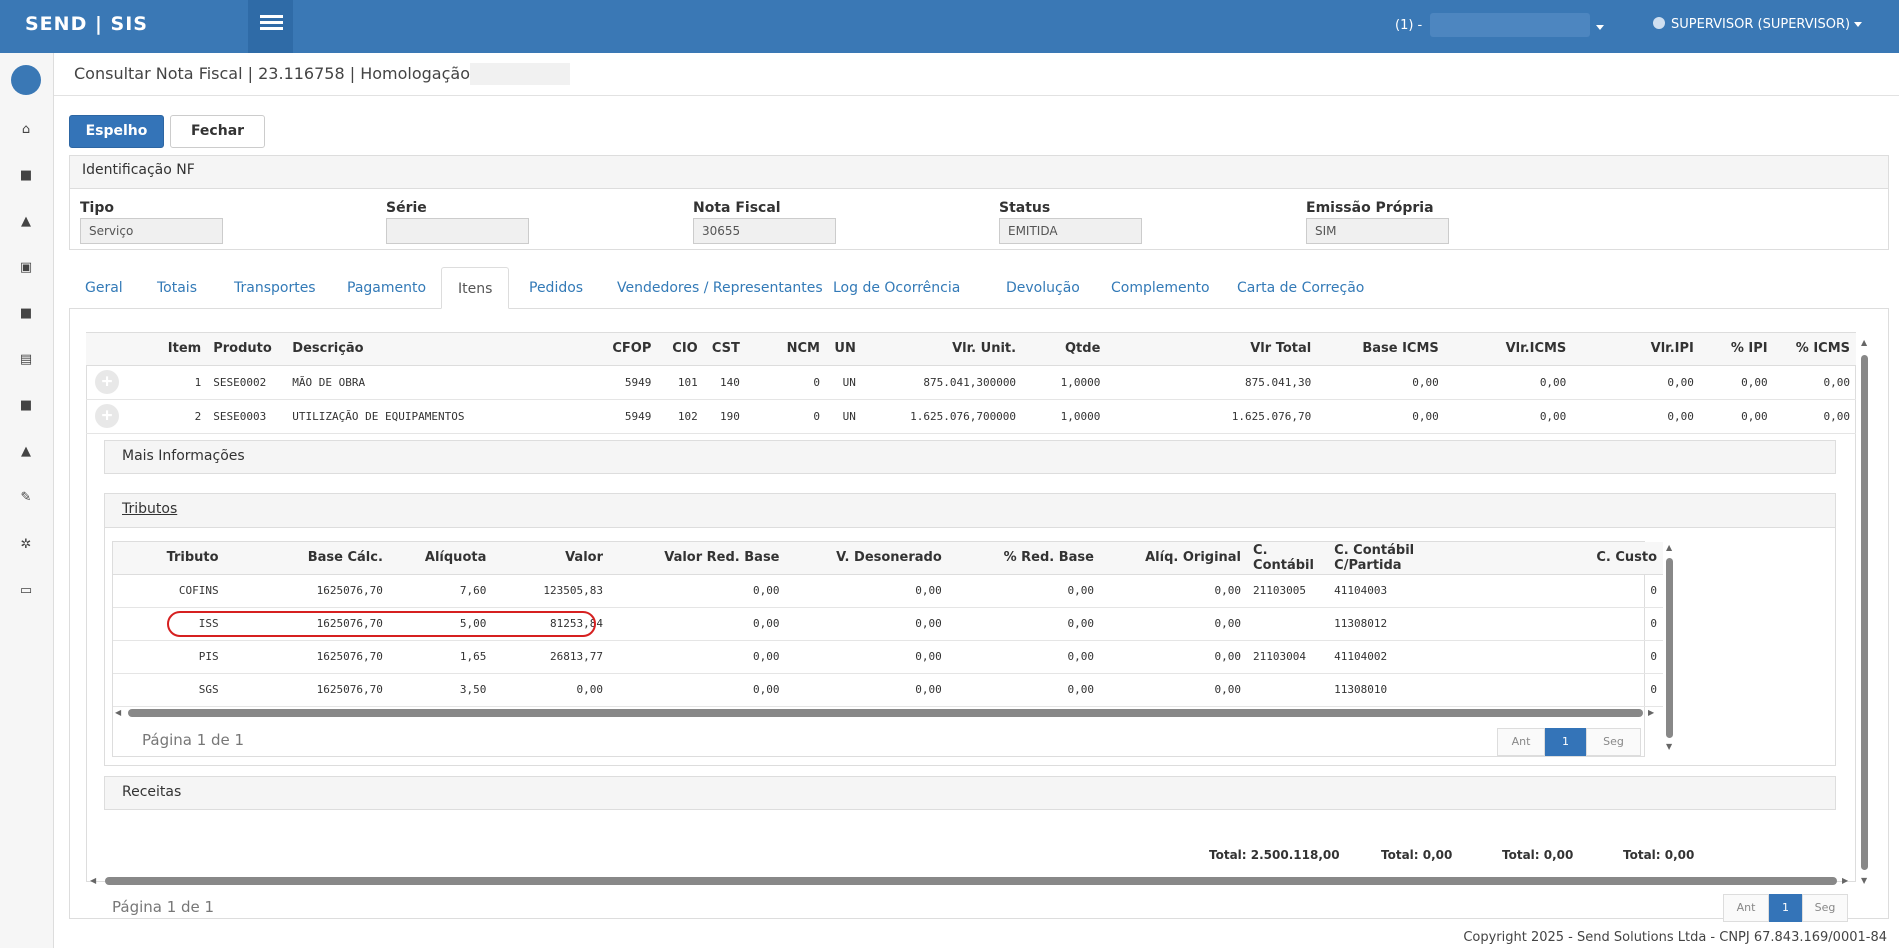 The width and height of the screenshot is (1899, 948). What do you see at coordinates (26, 359) in the screenshot?
I see `money-icon: ▤` at bounding box center [26, 359].